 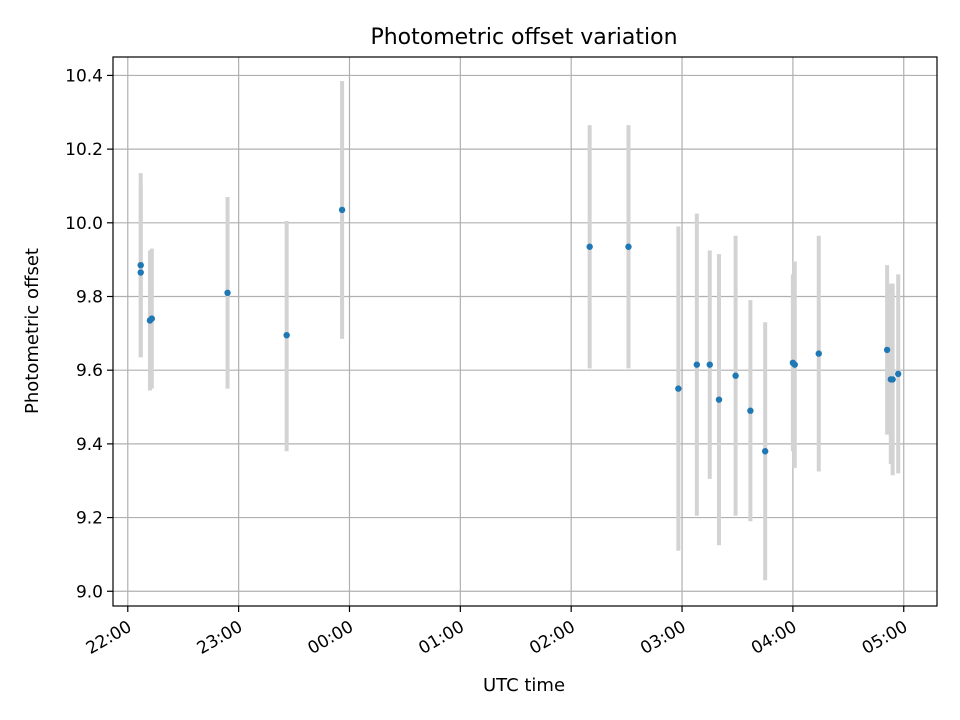 I want to click on x-tick-label: 00:00, so click(x=331, y=638).